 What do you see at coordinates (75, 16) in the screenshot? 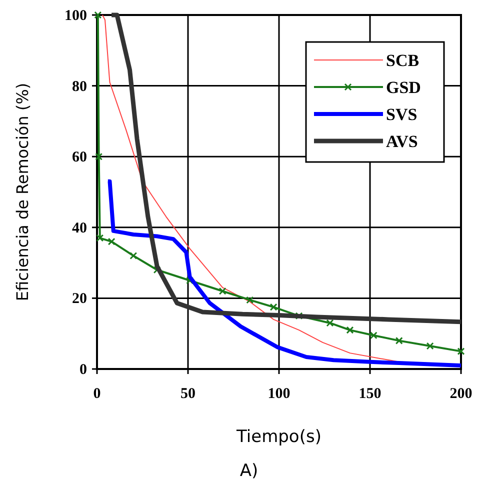
I see `y-tick-label: 100` at bounding box center [75, 16].